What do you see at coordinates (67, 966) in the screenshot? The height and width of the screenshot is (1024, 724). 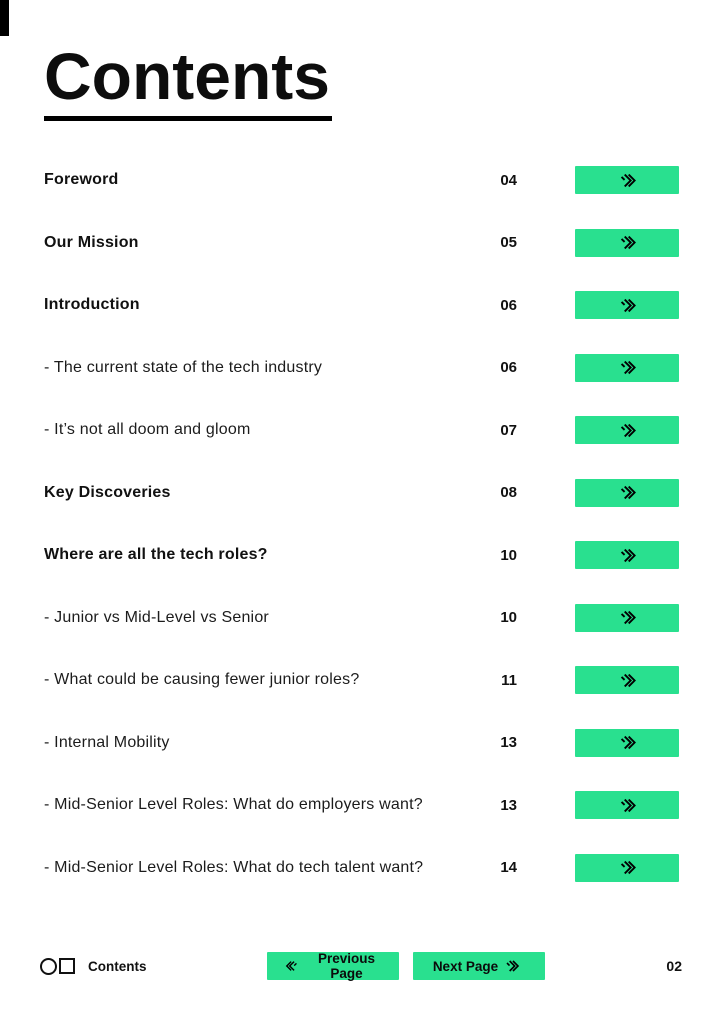 I see `square-icon` at bounding box center [67, 966].